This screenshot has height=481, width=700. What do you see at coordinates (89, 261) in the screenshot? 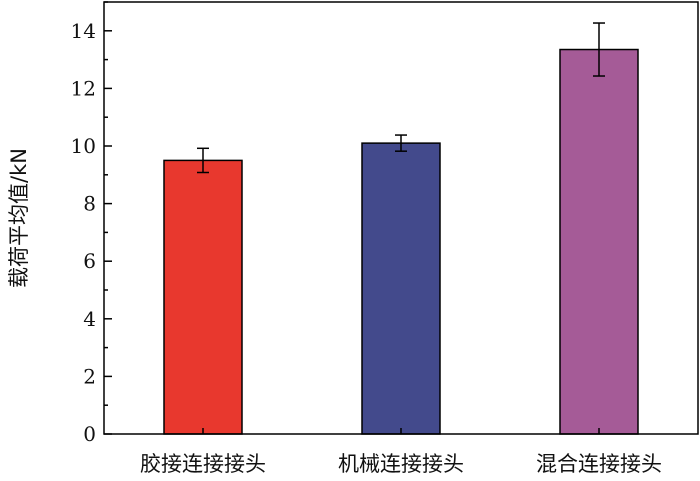
I see `y-tick-label: 6` at bounding box center [89, 261].